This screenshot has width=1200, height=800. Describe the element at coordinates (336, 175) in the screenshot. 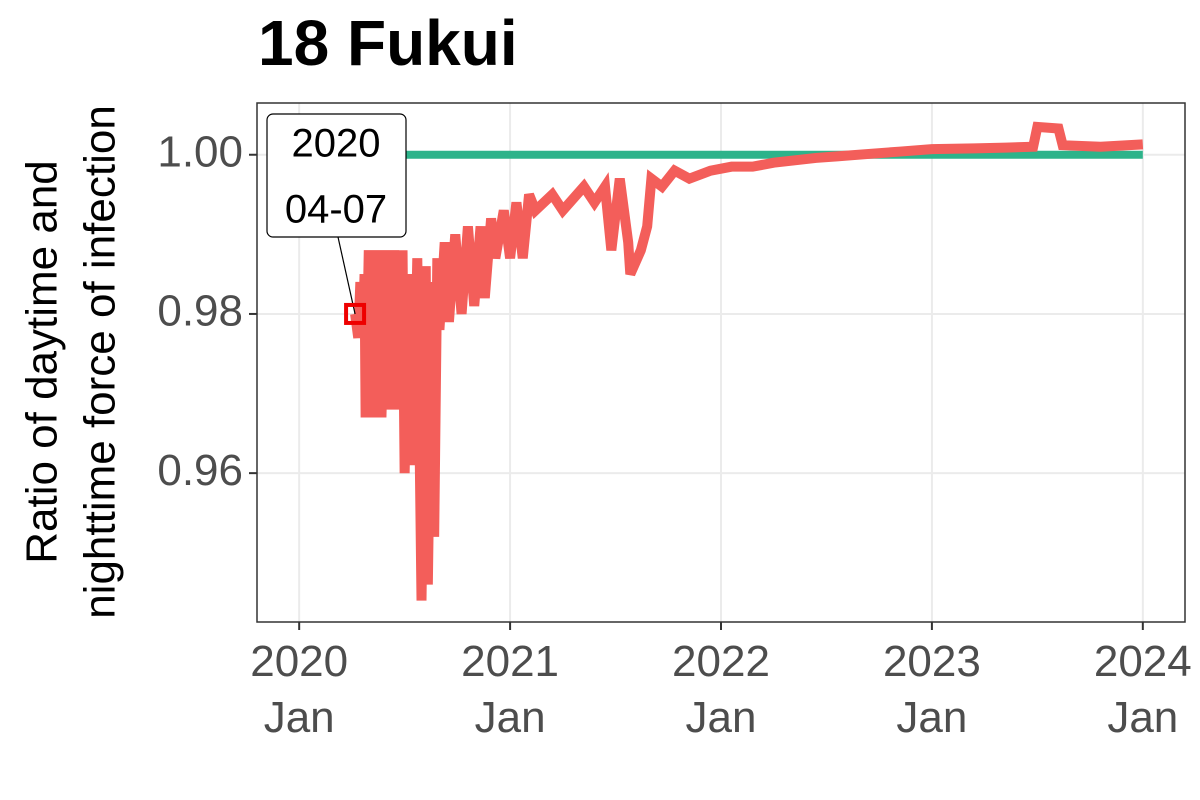

I see `annotation-box` at that location.